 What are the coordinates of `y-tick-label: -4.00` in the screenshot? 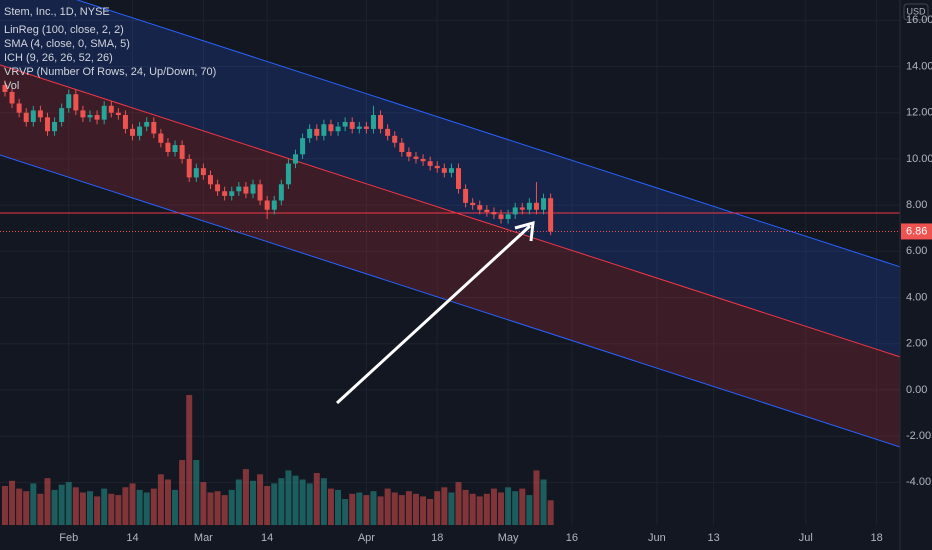 It's located at (918, 482).